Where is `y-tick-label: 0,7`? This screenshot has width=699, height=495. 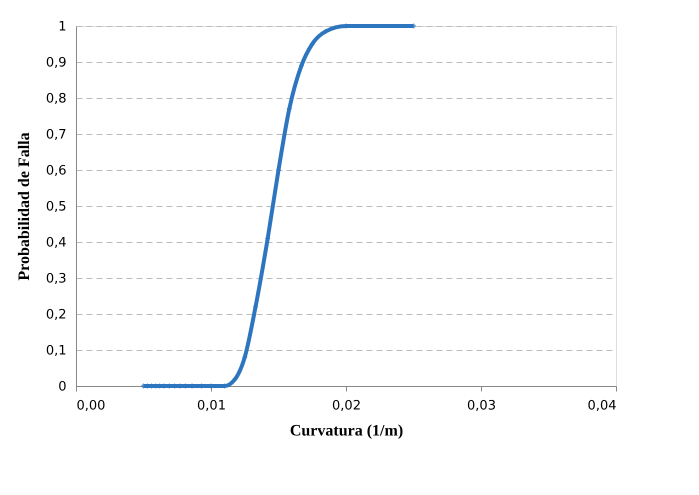
y-tick-label: 0,7 is located at coordinates (56, 135).